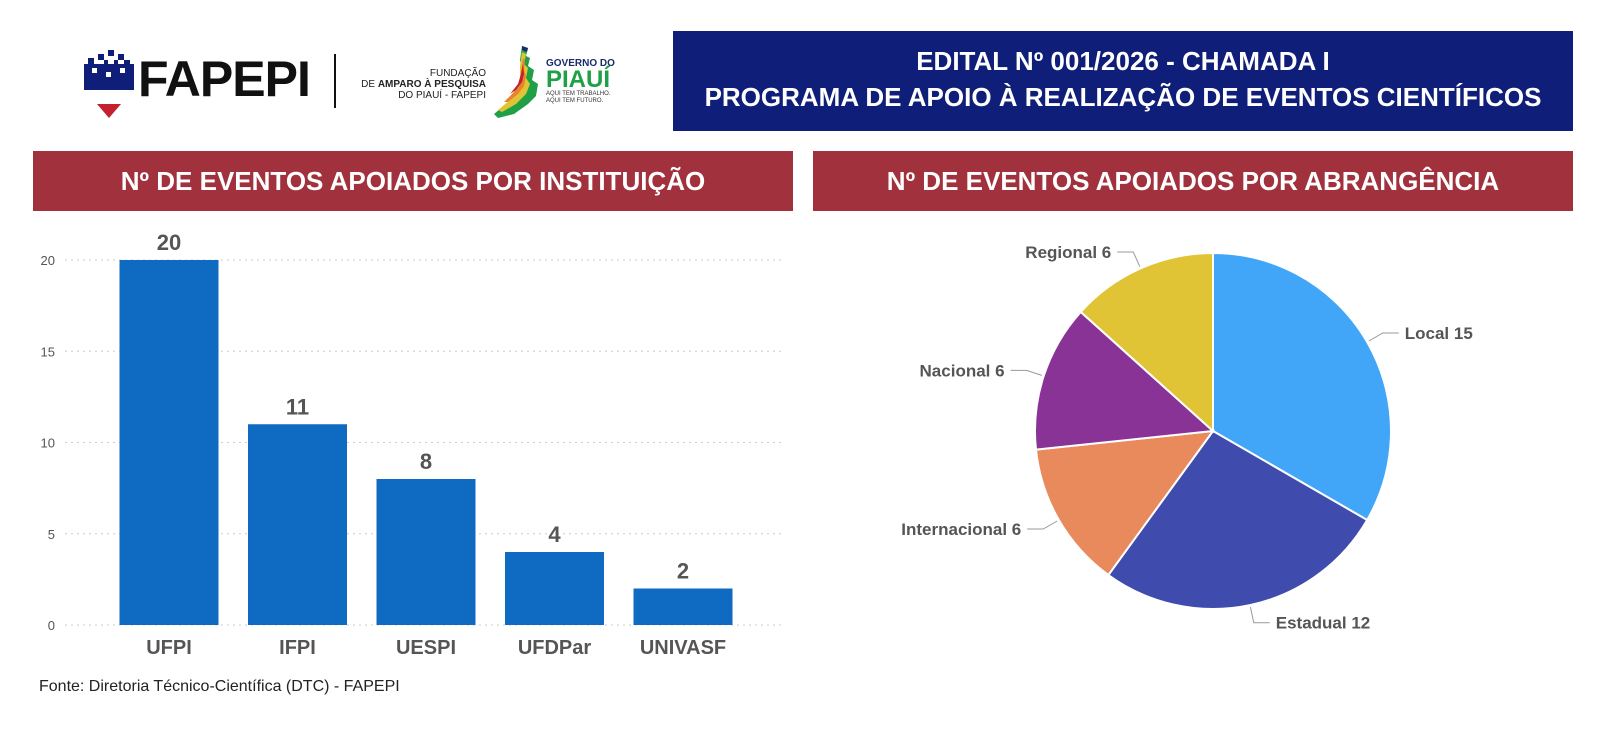  What do you see at coordinates (1439, 333) in the screenshot?
I see `pie-label: Local 15` at bounding box center [1439, 333].